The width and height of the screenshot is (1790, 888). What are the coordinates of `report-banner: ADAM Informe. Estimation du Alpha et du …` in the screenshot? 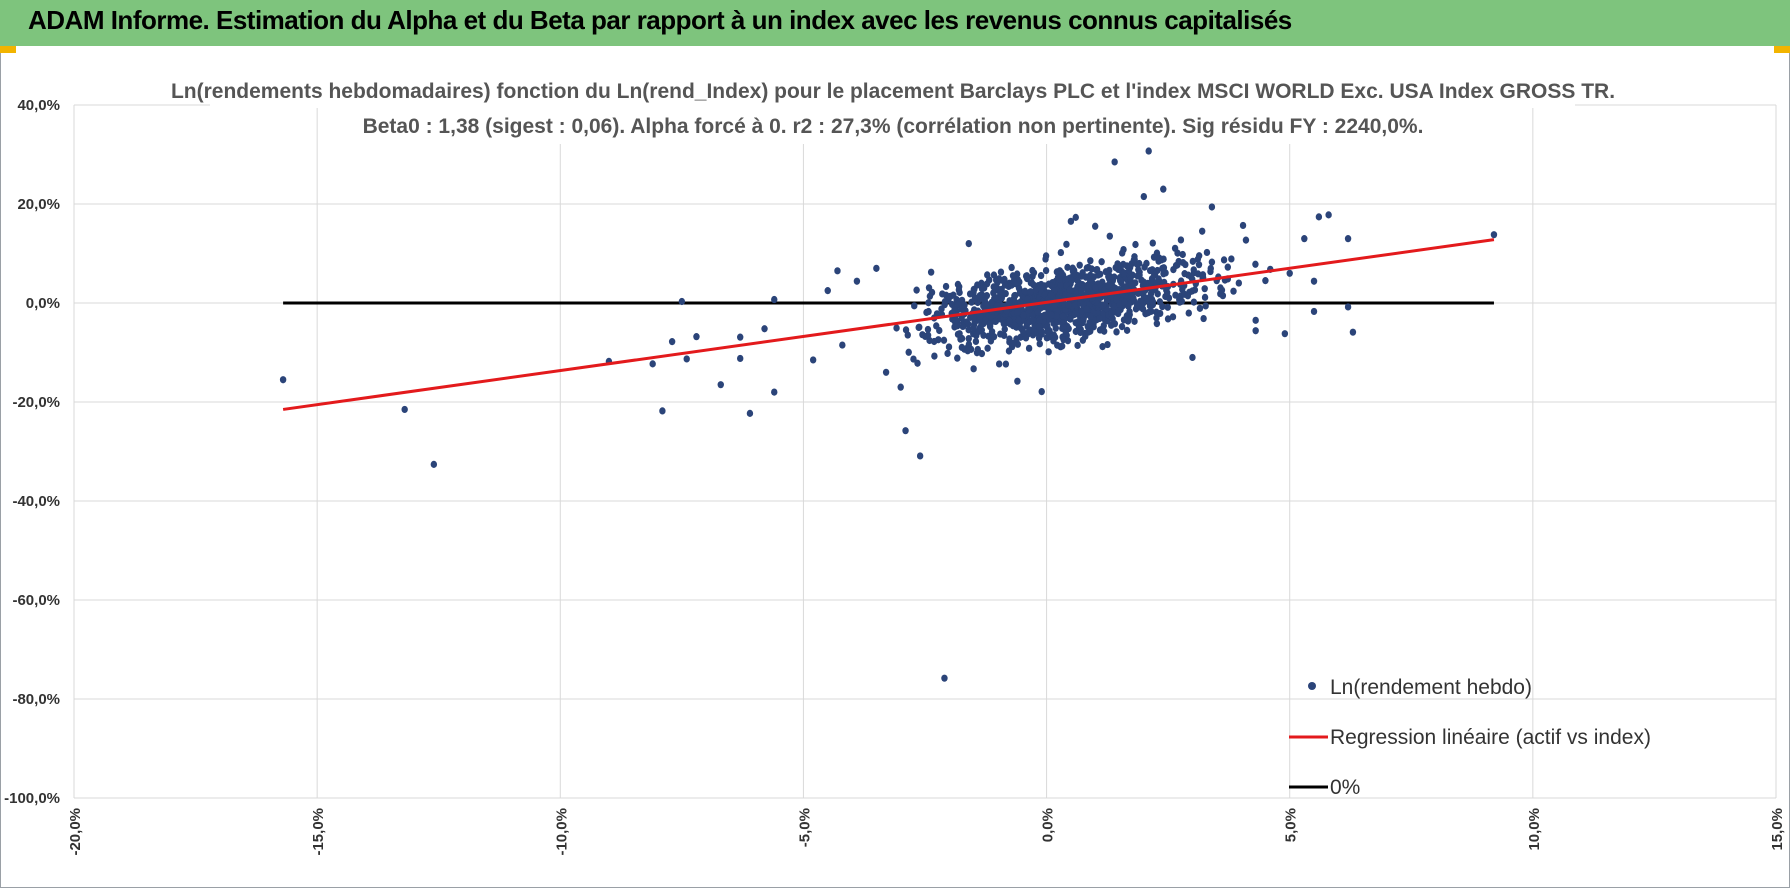 It's located at (895, 23).